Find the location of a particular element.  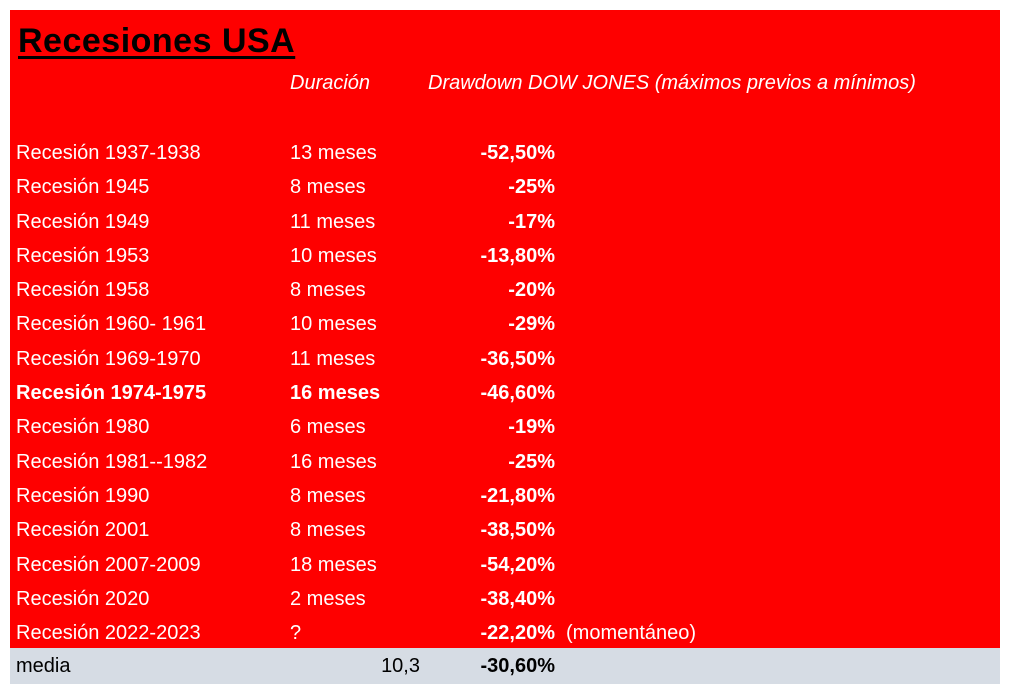

table-row: Recesión 2020 2 meses -38,40% is located at coordinates (505, 599).